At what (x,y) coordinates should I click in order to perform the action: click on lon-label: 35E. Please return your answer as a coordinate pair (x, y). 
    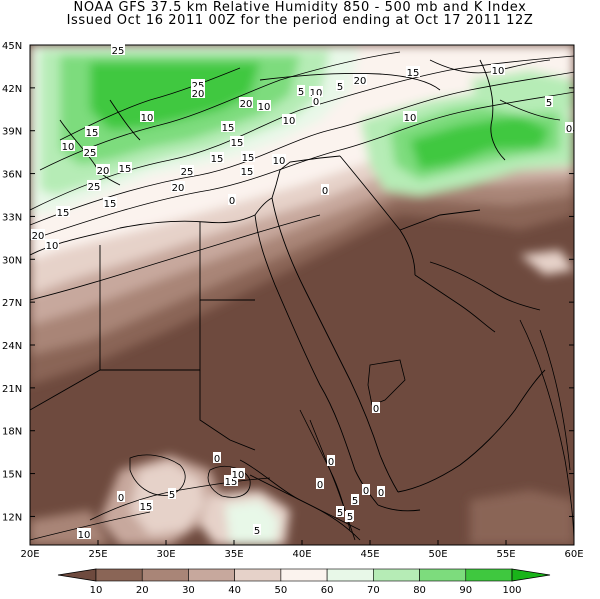
    Looking at the image, I should click on (233, 554).